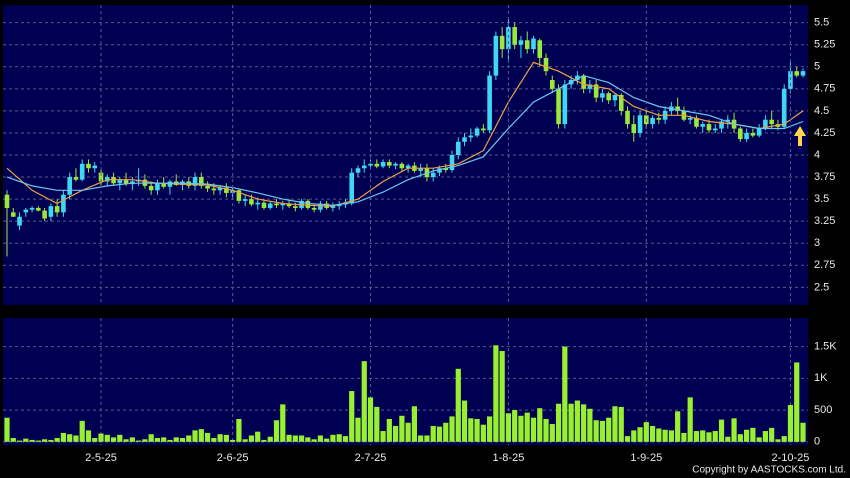 This screenshot has width=850, height=478. Describe the element at coordinates (371, 458) in the screenshot. I see `x-tick-label: 2-7-25` at that location.